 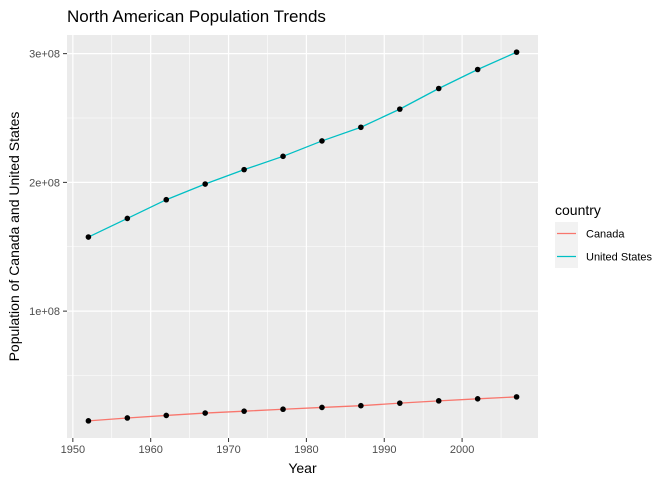 I want to click on legend-entries: Canada United States, so click(x=604, y=245).